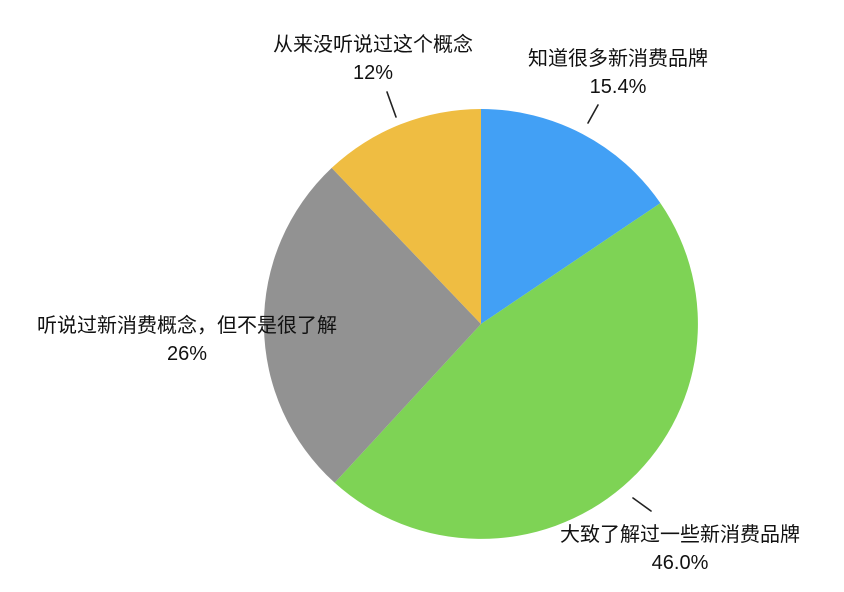 The image size is (844, 592). What do you see at coordinates (642, 504) in the screenshot?
I see `leader-line-roughly-know` at bounding box center [642, 504].